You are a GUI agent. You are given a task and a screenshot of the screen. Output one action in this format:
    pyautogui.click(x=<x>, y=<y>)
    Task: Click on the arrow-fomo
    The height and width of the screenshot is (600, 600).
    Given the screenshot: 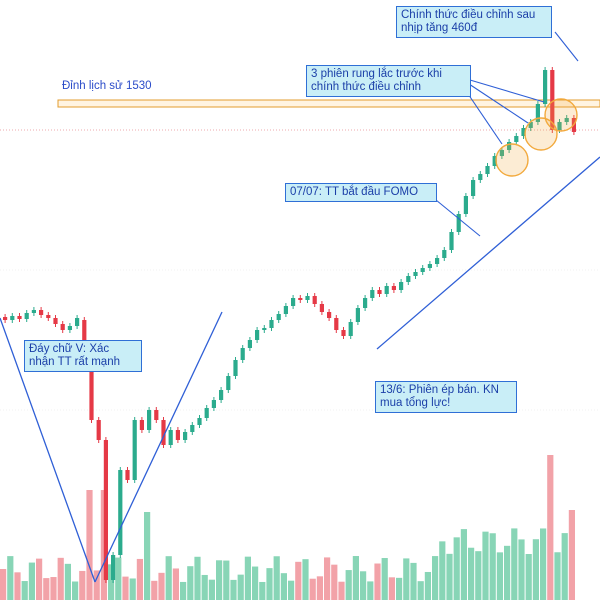 What is the action you would take?
    pyautogui.click(x=458, y=218)
    